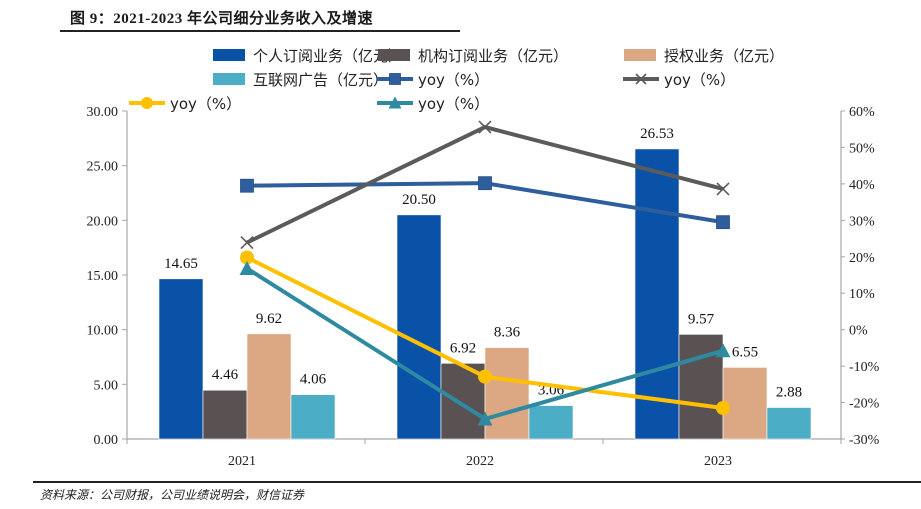 Image resolution: width=921 pixels, height=509 pixels. I want to click on y-tick-label: 0.00, so click(106, 440).